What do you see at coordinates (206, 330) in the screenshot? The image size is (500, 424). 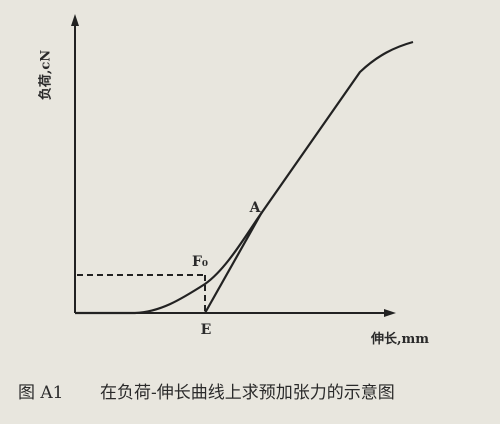 I see `point-label-e: E` at bounding box center [206, 330].